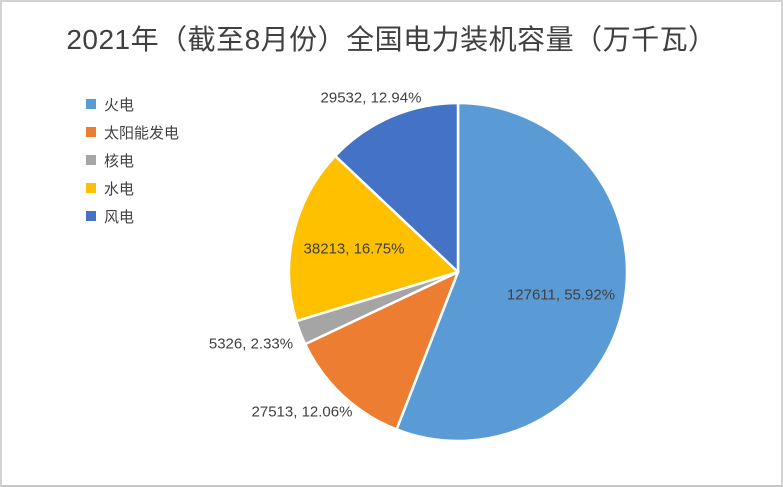 The image size is (783, 487). What do you see at coordinates (142, 133) in the screenshot?
I see `legend-label-solar: 太阳能发电` at bounding box center [142, 133].